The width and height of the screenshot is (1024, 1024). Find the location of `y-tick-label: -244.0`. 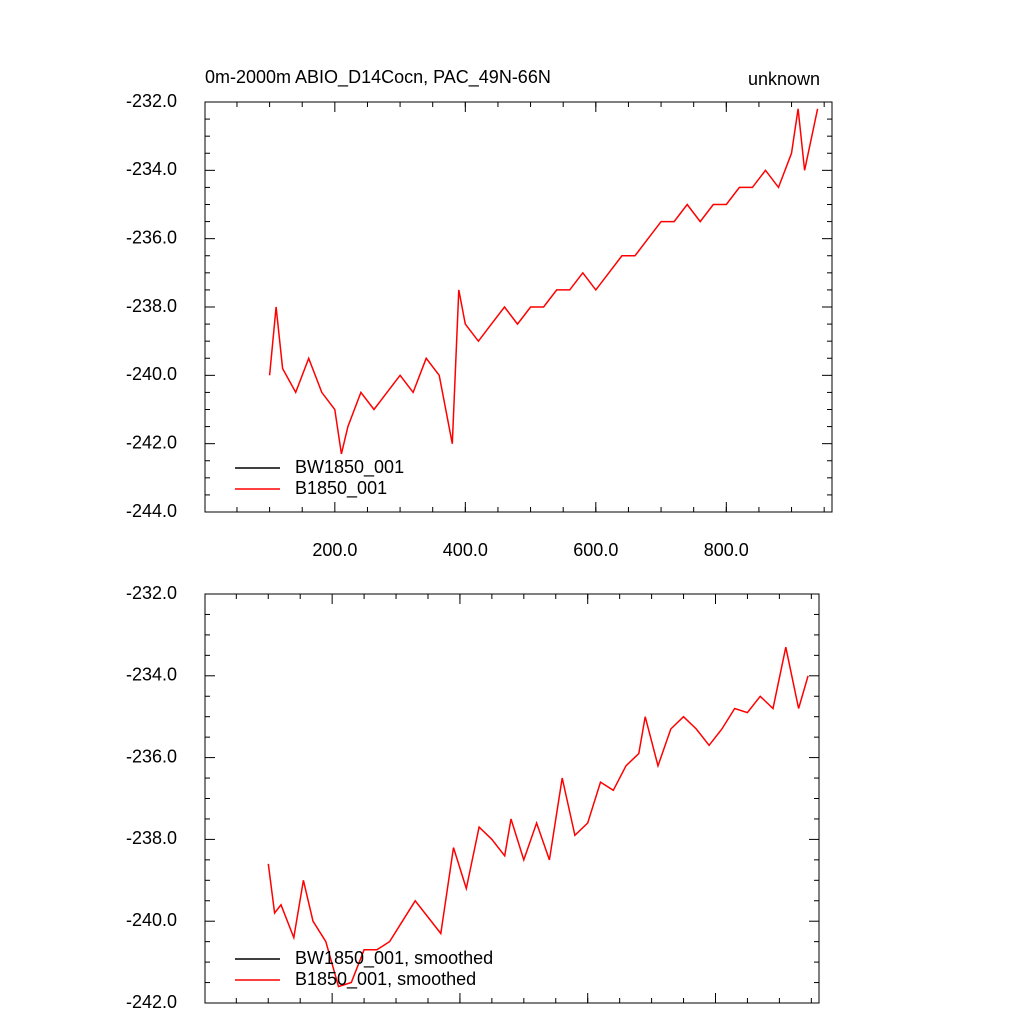

y-tick-label: -244.0 is located at coordinates (151, 511).